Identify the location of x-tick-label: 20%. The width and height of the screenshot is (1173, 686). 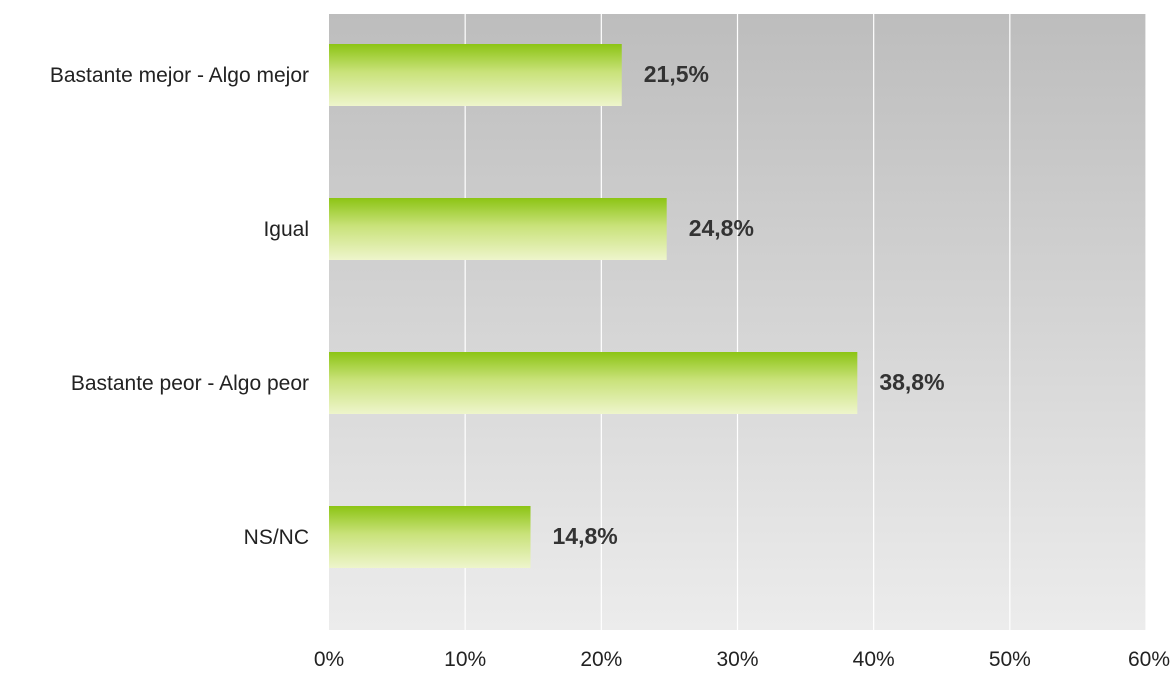
(601, 659).